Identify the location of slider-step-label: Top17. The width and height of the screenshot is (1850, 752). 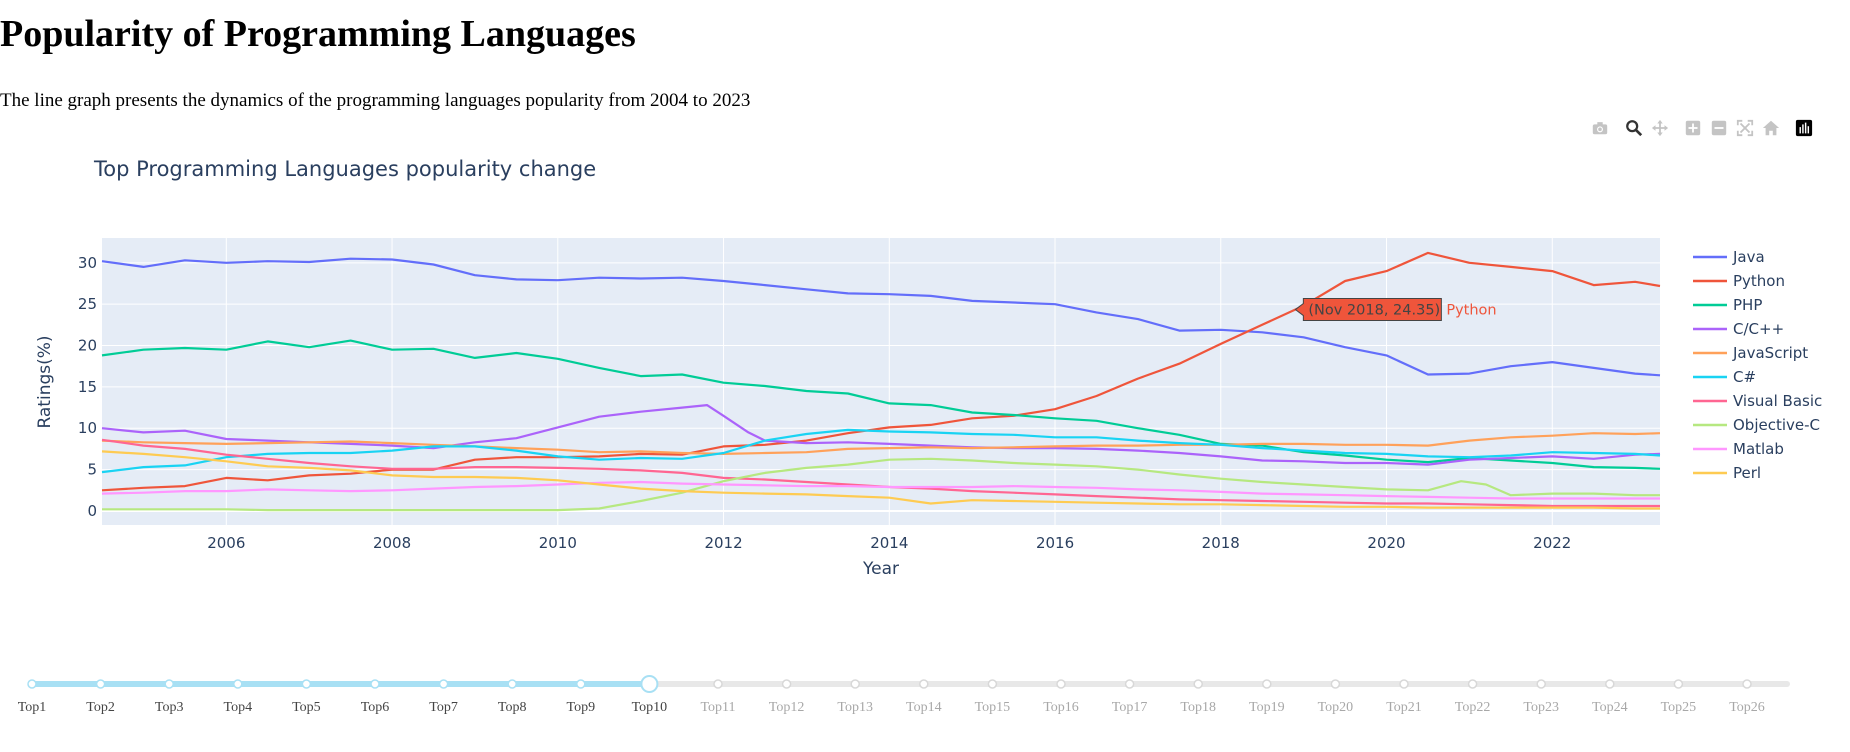
(1130, 707).